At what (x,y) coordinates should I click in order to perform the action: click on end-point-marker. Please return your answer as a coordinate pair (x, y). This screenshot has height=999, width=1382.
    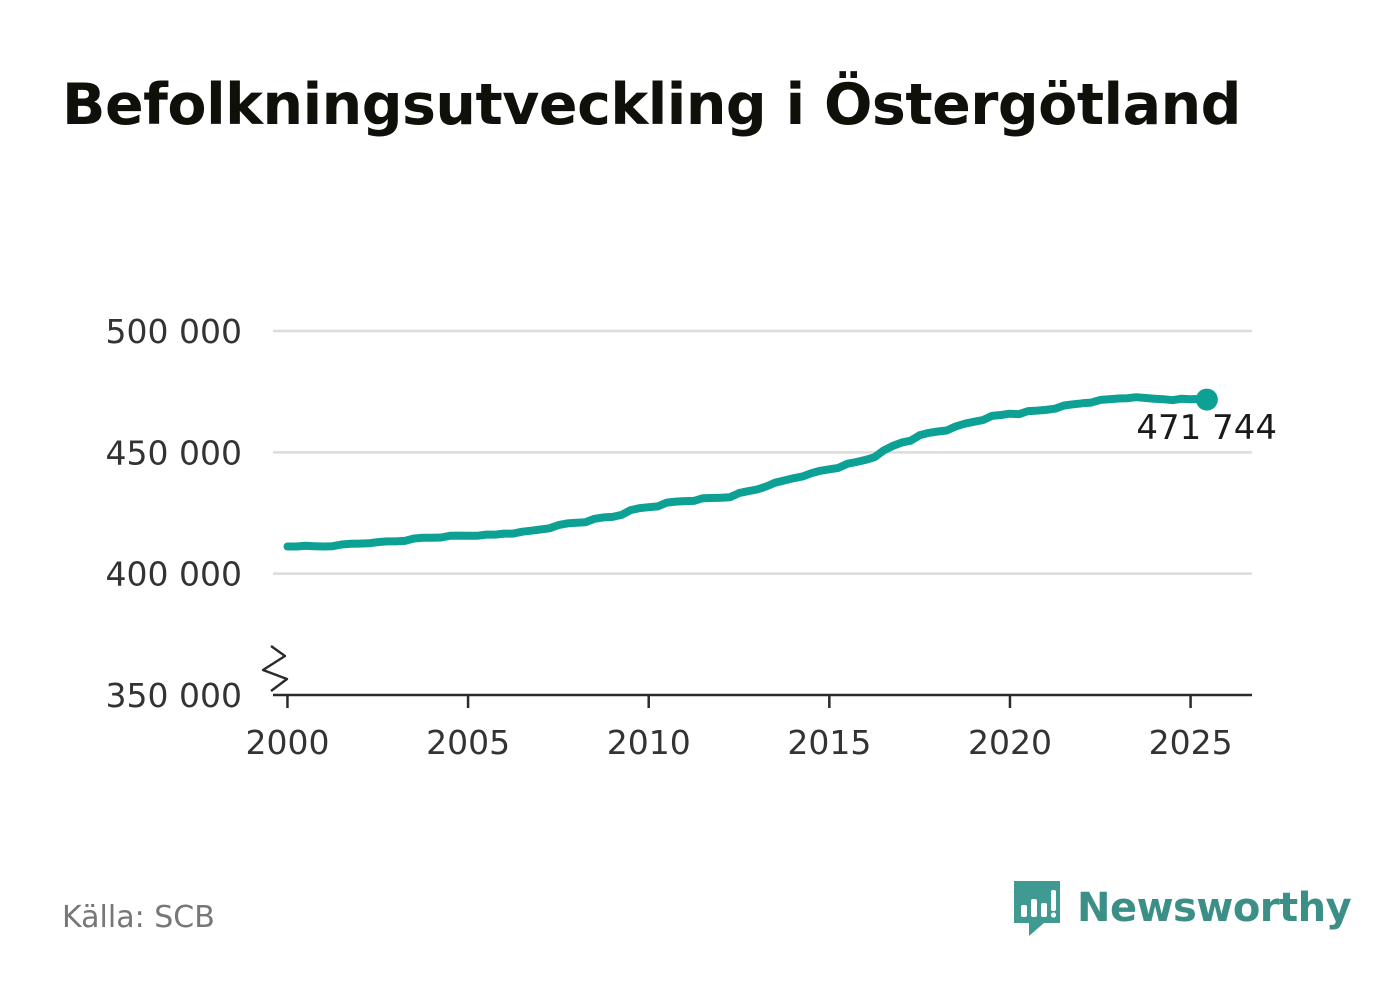
    Looking at the image, I should click on (1206, 399).